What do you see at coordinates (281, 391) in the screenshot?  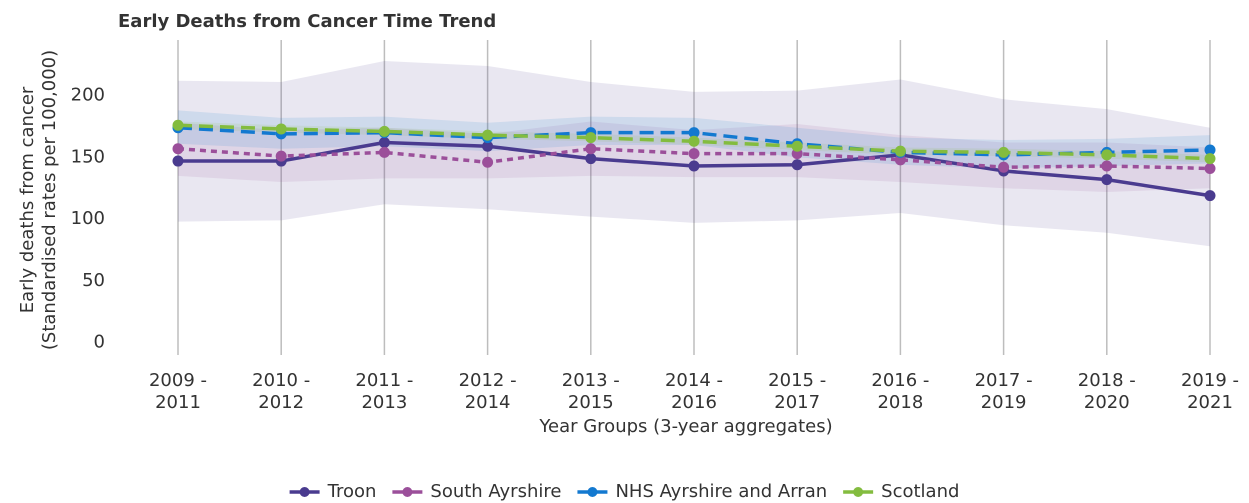 I see `x-tick-label: 2010 -2012` at bounding box center [281, 391].